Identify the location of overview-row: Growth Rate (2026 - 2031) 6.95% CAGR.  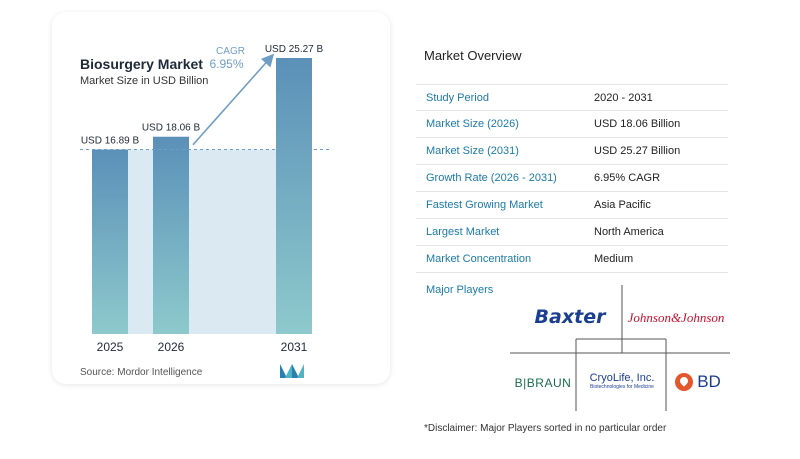
(572, 178).